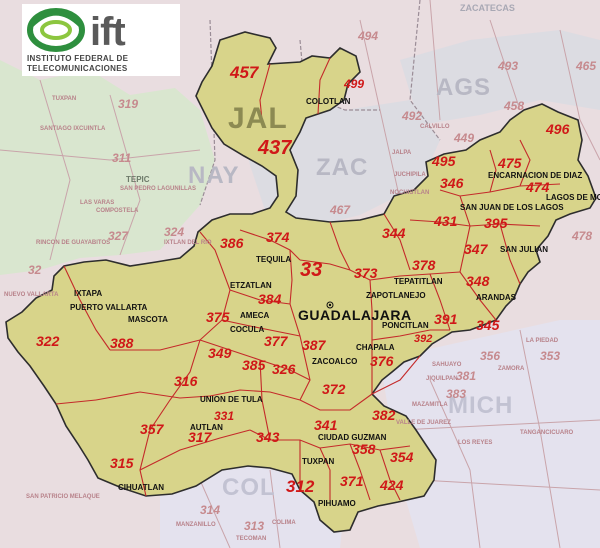 The image size is (600, 548). I want to click on capital-marker-dot, so click(330, 305).